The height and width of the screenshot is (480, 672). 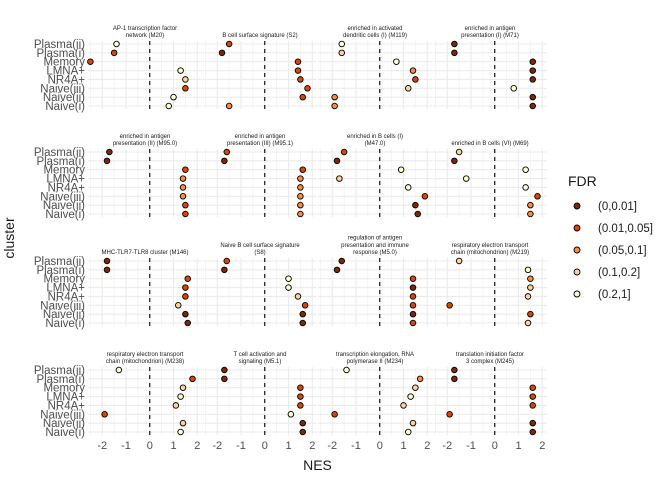 I want to click on legend-label: (0.01,0.05], so click(x=625, y=229).